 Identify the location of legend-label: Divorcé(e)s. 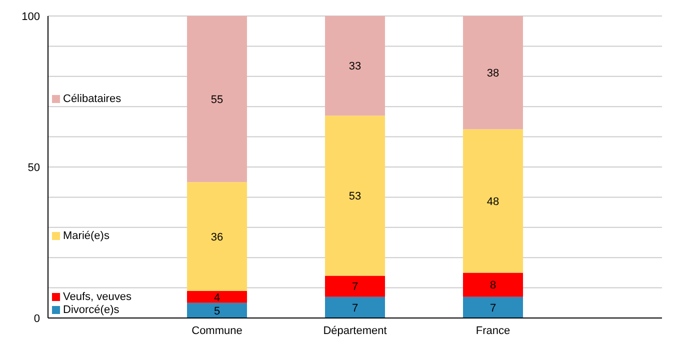
(91, 310).